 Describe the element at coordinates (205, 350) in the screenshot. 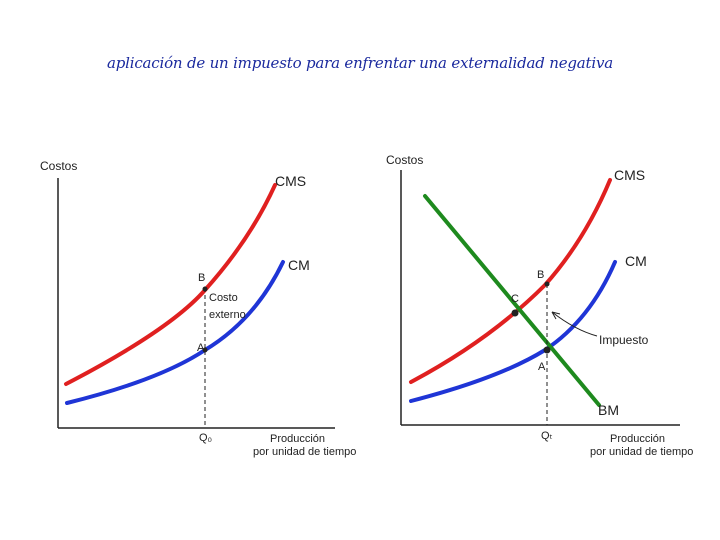

I see `left-point-a-dot` at that location.